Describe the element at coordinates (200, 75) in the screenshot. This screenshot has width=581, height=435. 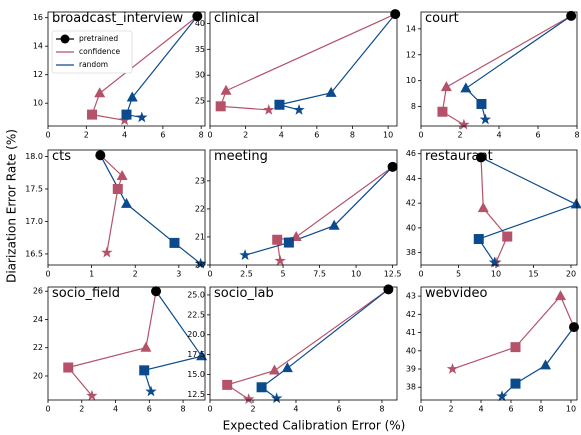
I see `y-tick-label: 30` at that location.